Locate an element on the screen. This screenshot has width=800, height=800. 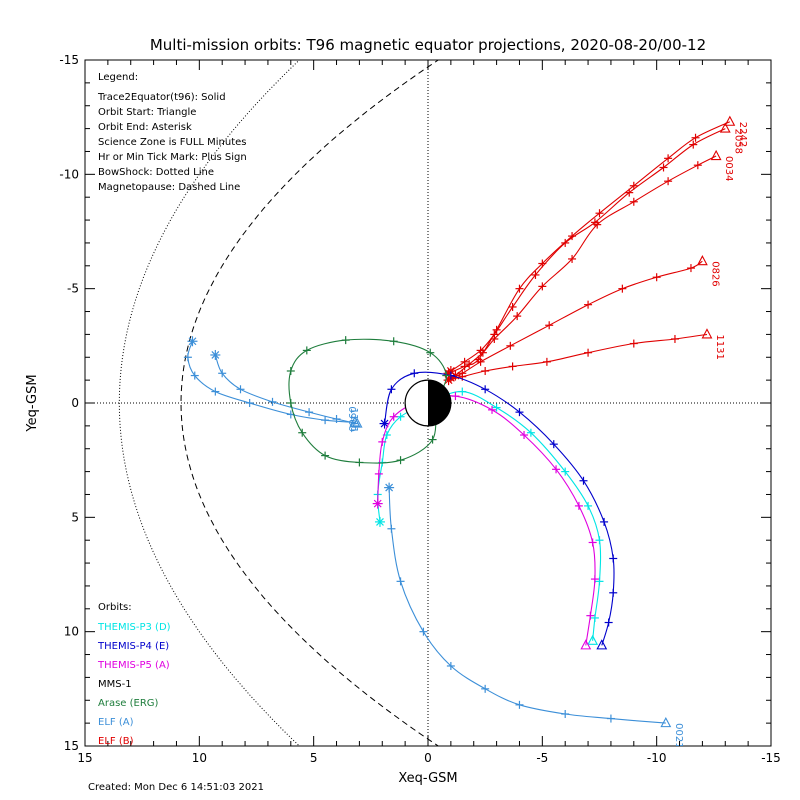
legend-title: Legend: is located at coordinates (118, 77).